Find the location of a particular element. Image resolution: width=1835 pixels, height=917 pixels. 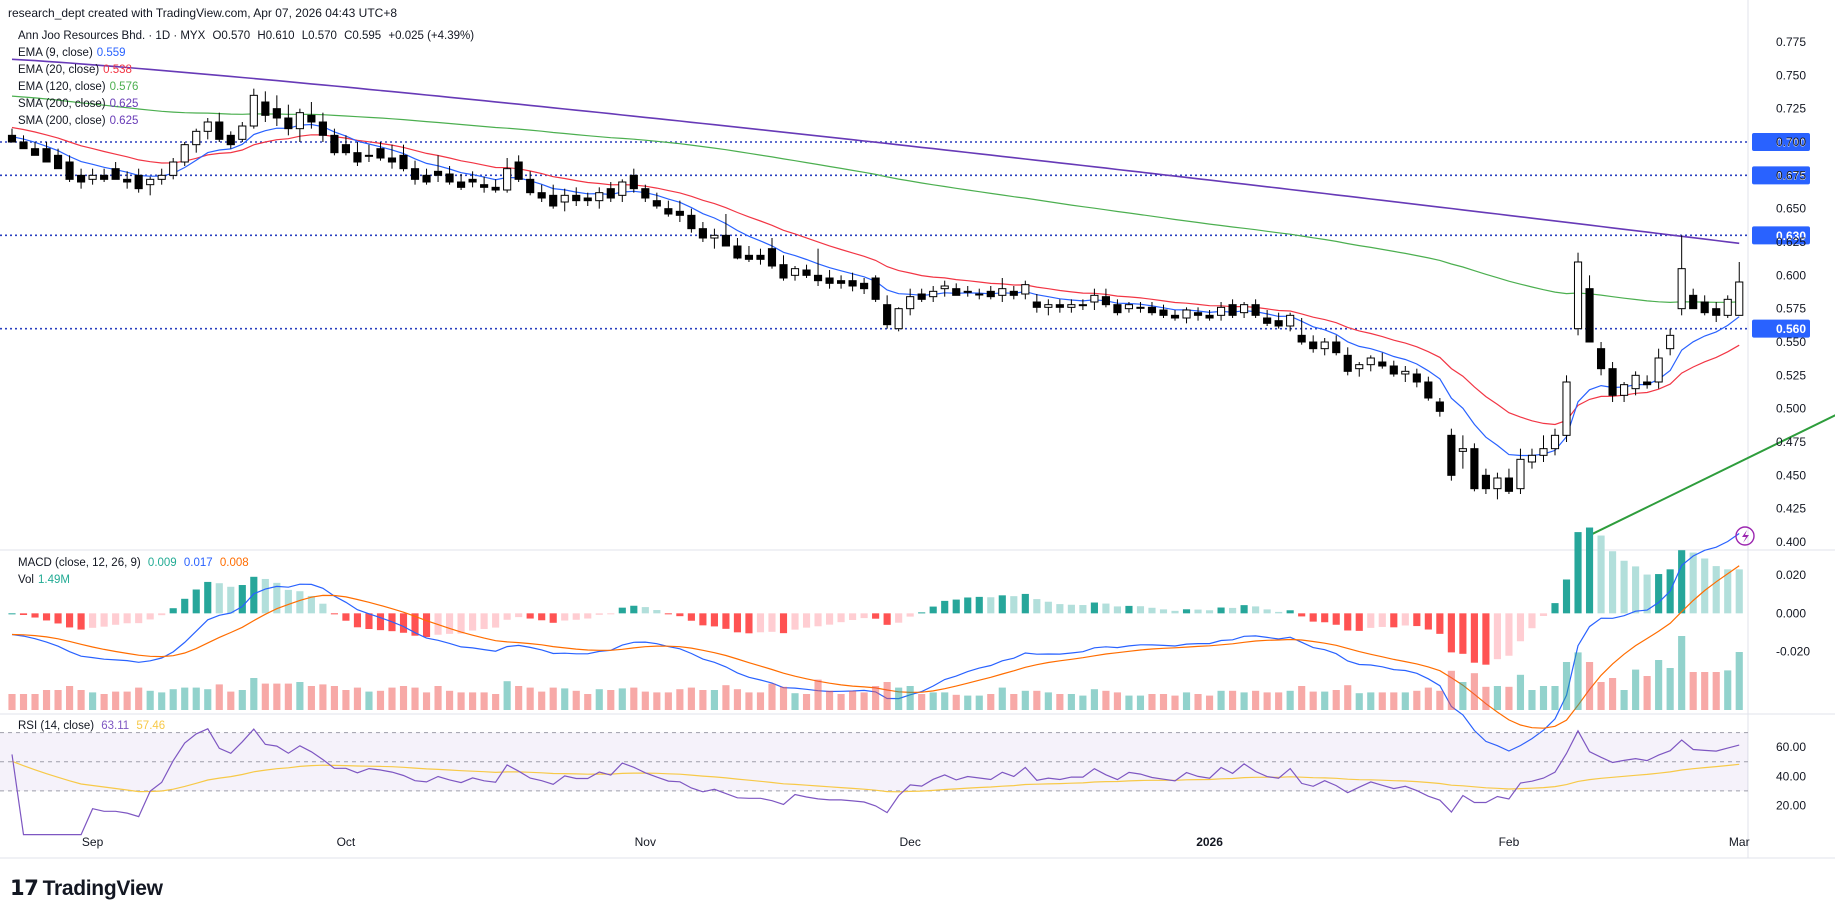

price-tick-label: 0.750 is located at coordinates (1791, 75).